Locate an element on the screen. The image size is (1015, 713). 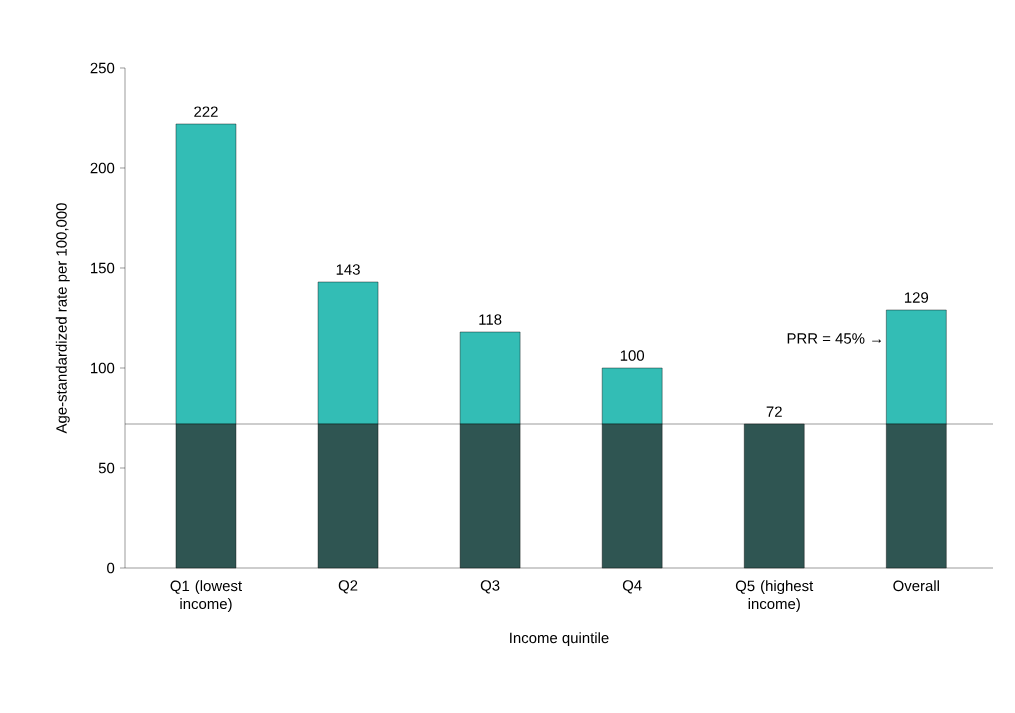
y-tick-label: 0 is located at coordinates (111, 568).